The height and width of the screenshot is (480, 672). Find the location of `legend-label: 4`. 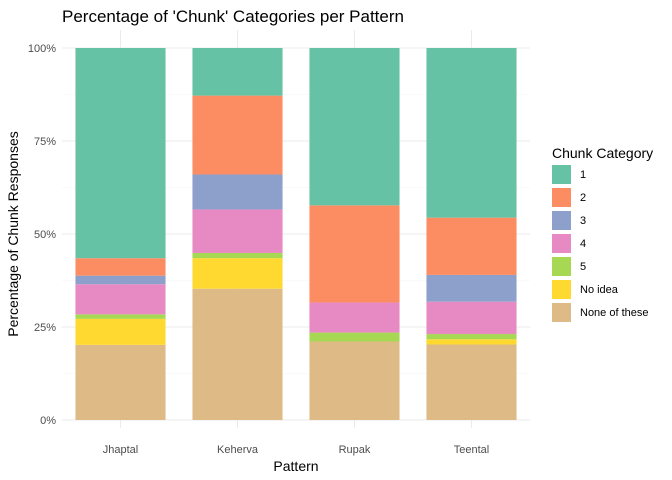

legend-label: 4 is located at coordinates (583, 244).